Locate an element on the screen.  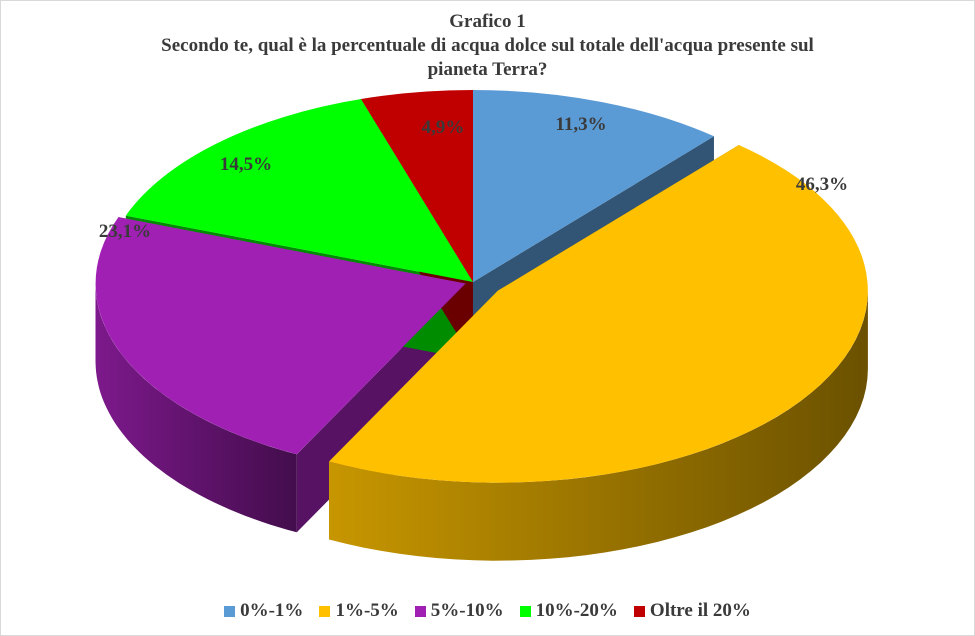
legend-item-1-5: 1%-5% is located at coordinates (359, 611).